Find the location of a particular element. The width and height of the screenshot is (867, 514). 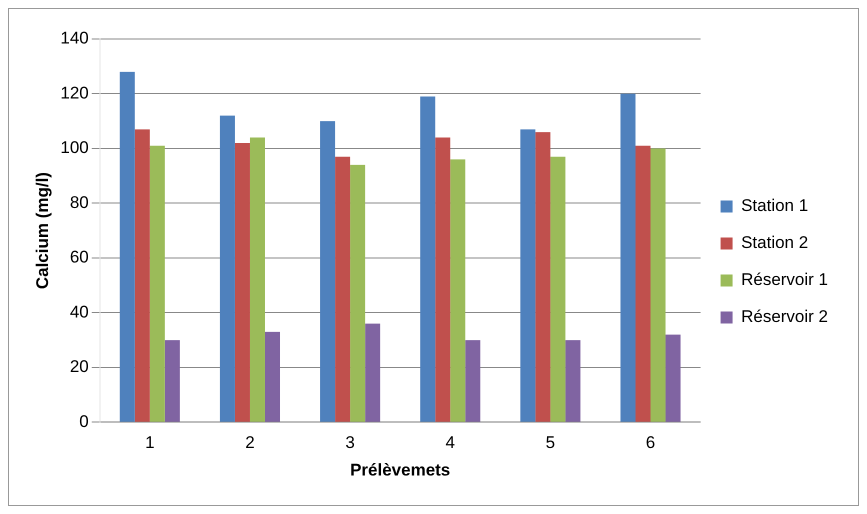

x-tick-label: 6 is located at coordinates (651, 442).